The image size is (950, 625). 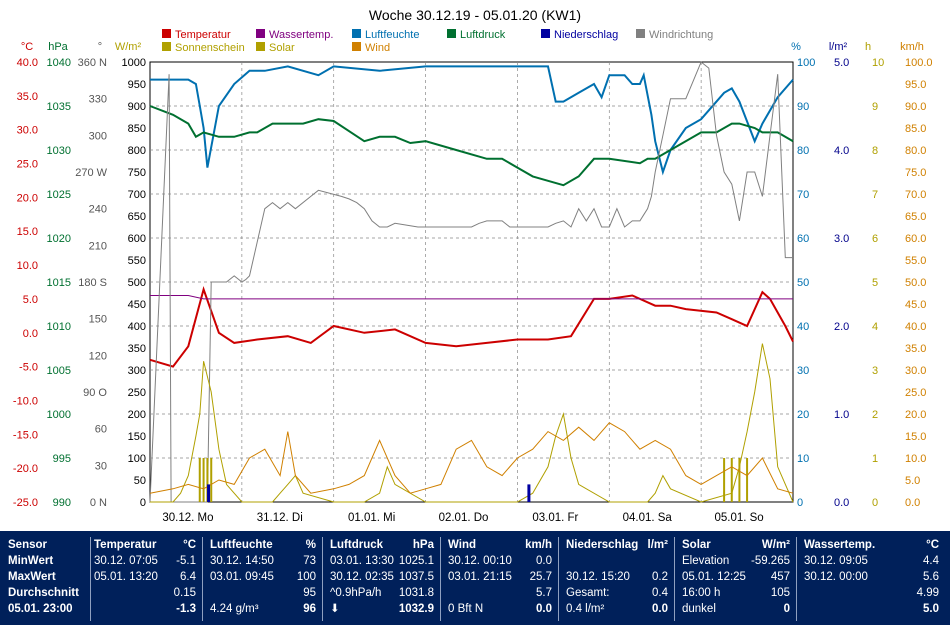 I want to click on tick-label: -5.0, so click(x=28, y=368).